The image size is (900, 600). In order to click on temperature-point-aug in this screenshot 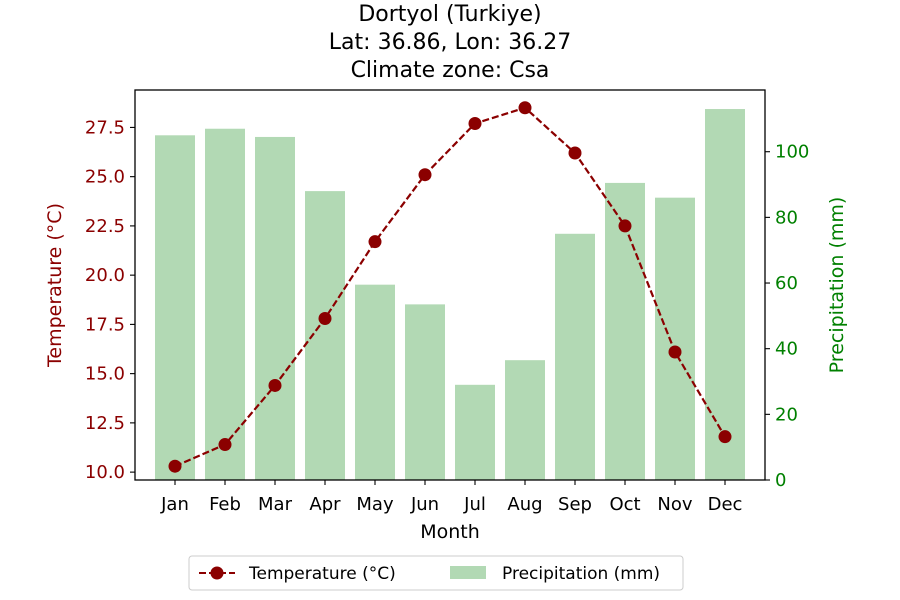, I will do `click(525, 108)`.